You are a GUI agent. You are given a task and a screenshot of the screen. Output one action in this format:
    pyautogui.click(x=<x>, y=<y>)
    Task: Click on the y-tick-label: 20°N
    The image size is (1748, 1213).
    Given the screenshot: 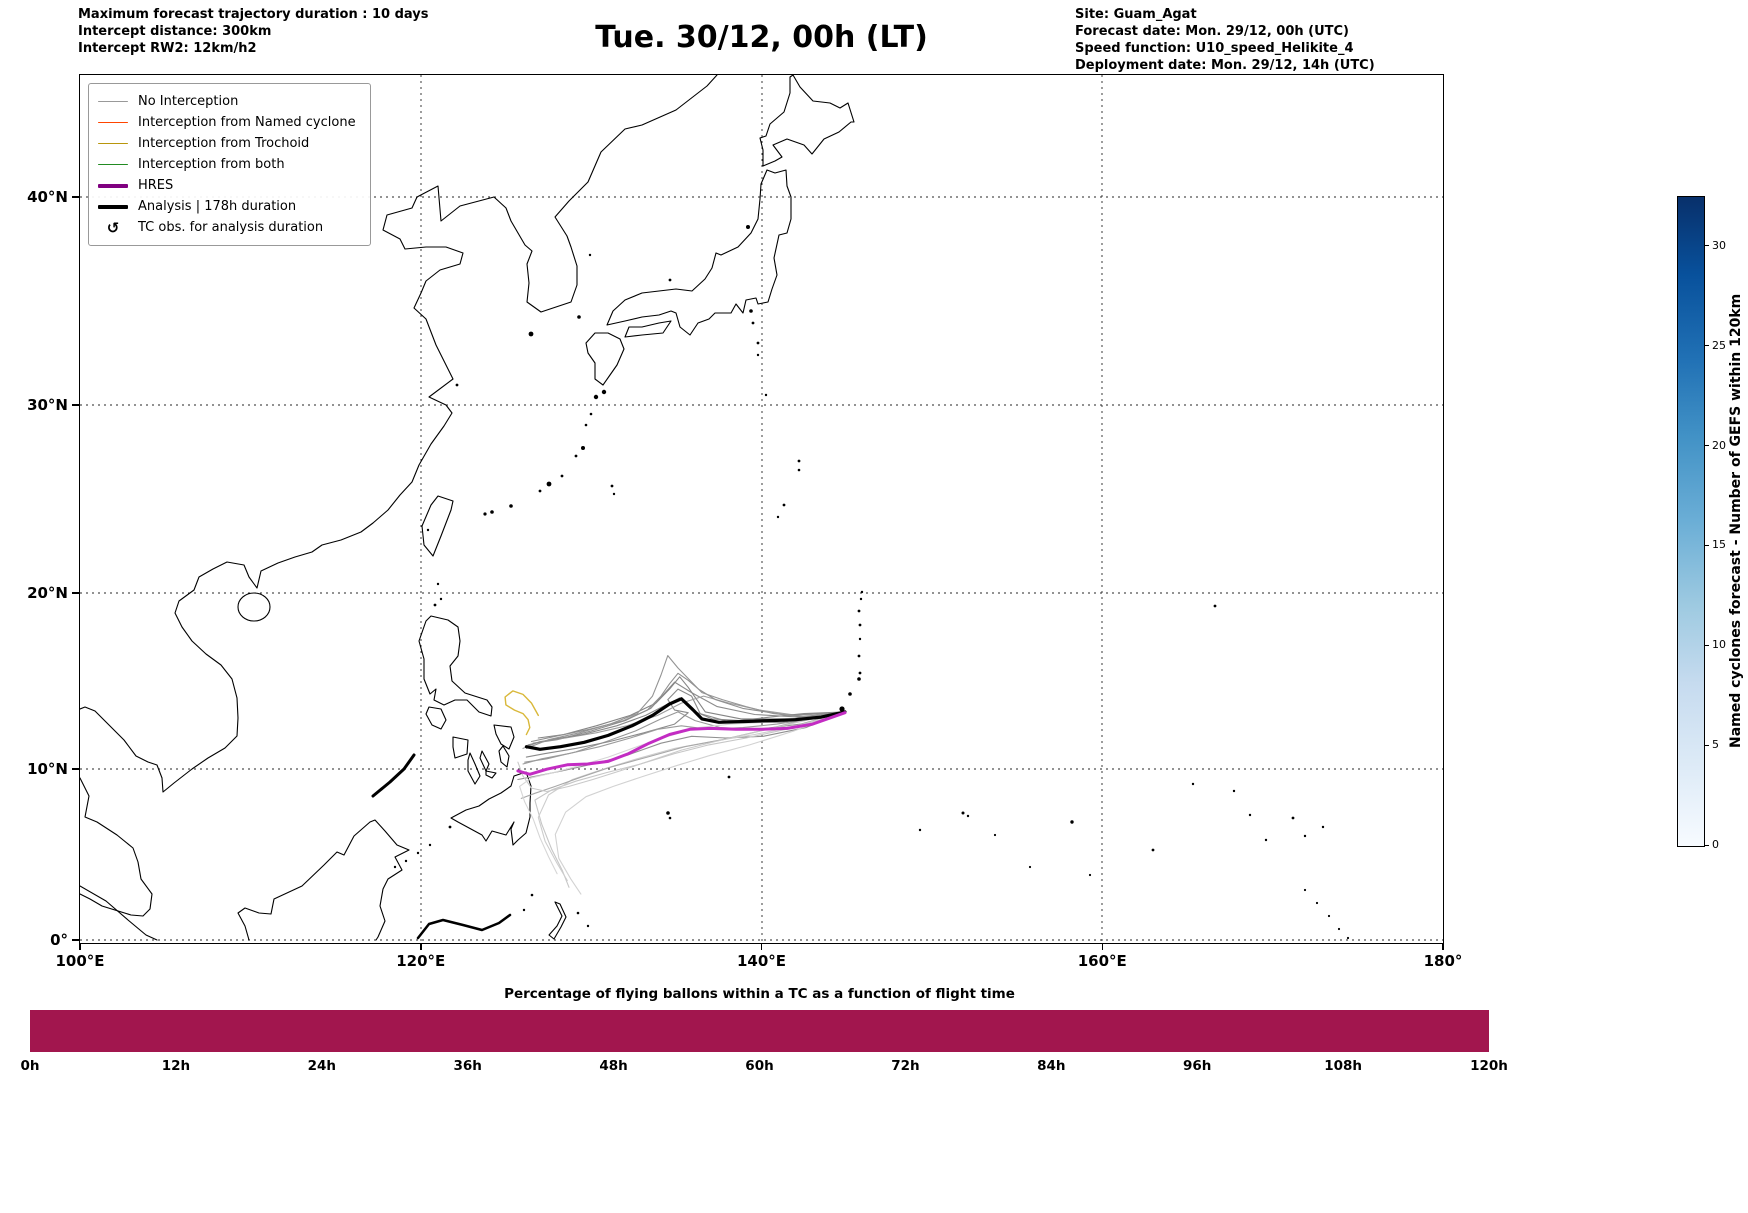 What is the action you would take?
    pyautogui.click(x=47, y=592)
    